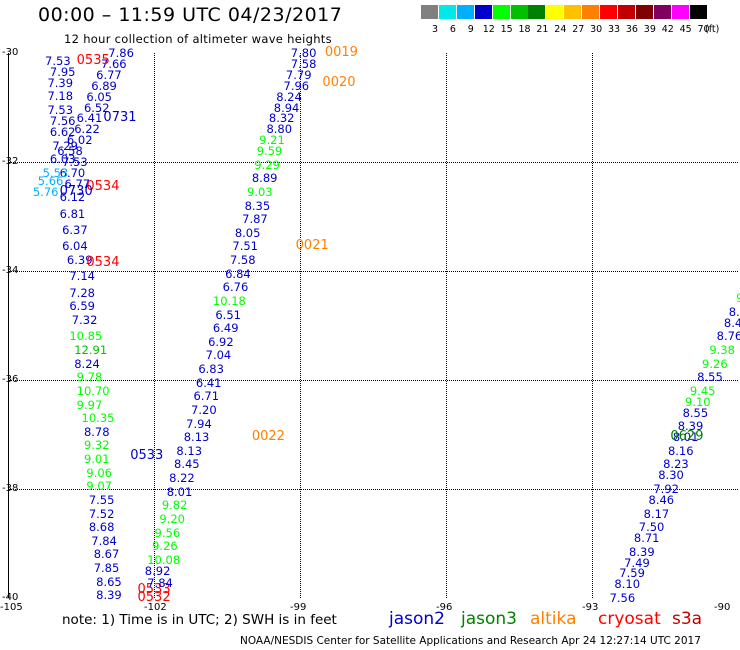 The width and height of the screenshot is (740, 650). Describe the element at coordinates (114, 63) in the screenshot. I see `wave-height-value: 7.66` at that location.